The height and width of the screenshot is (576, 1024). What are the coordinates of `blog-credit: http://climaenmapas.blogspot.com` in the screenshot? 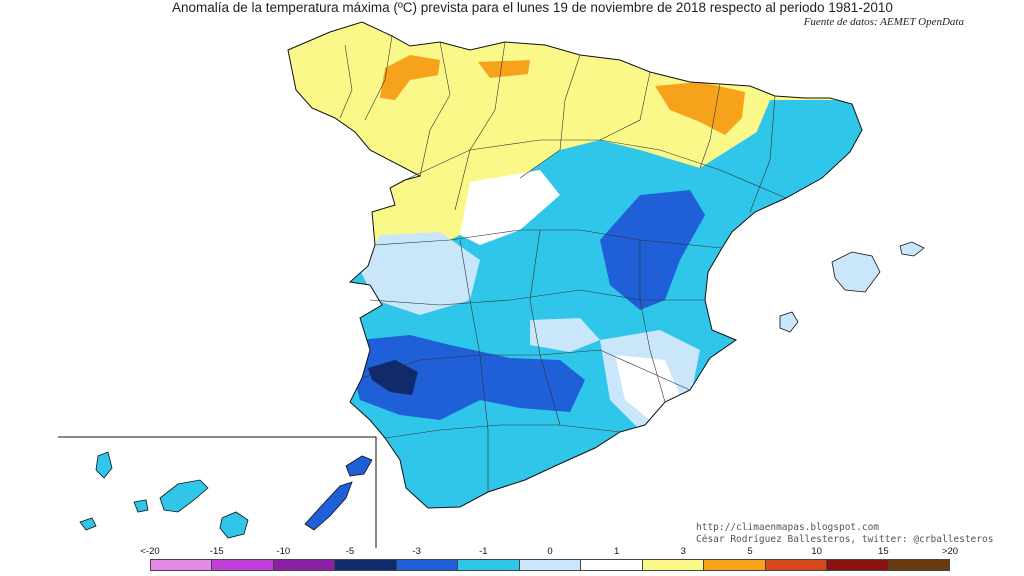 It's located at (788, 527).